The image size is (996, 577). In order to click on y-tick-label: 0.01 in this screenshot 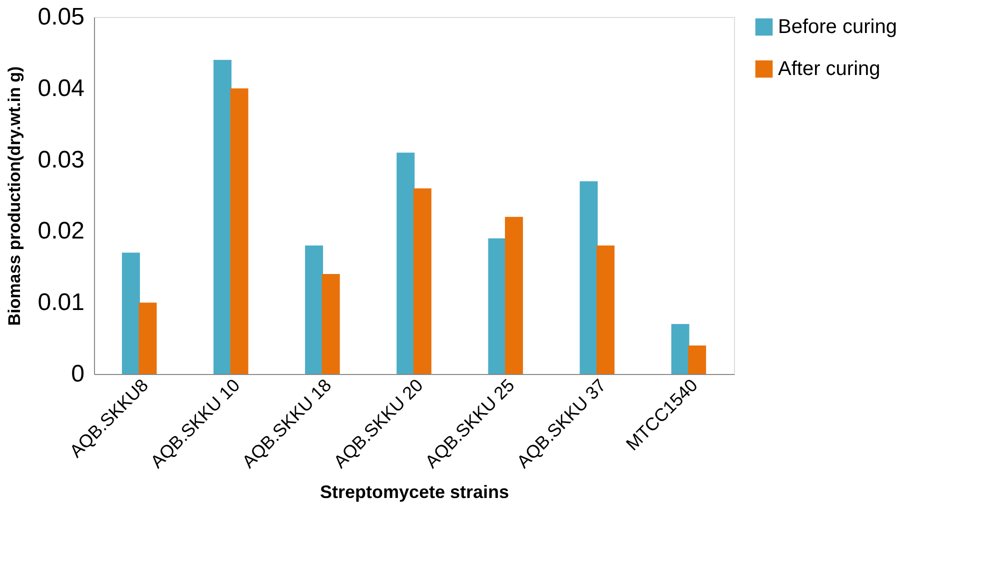, I will do `click(61, 302)`.